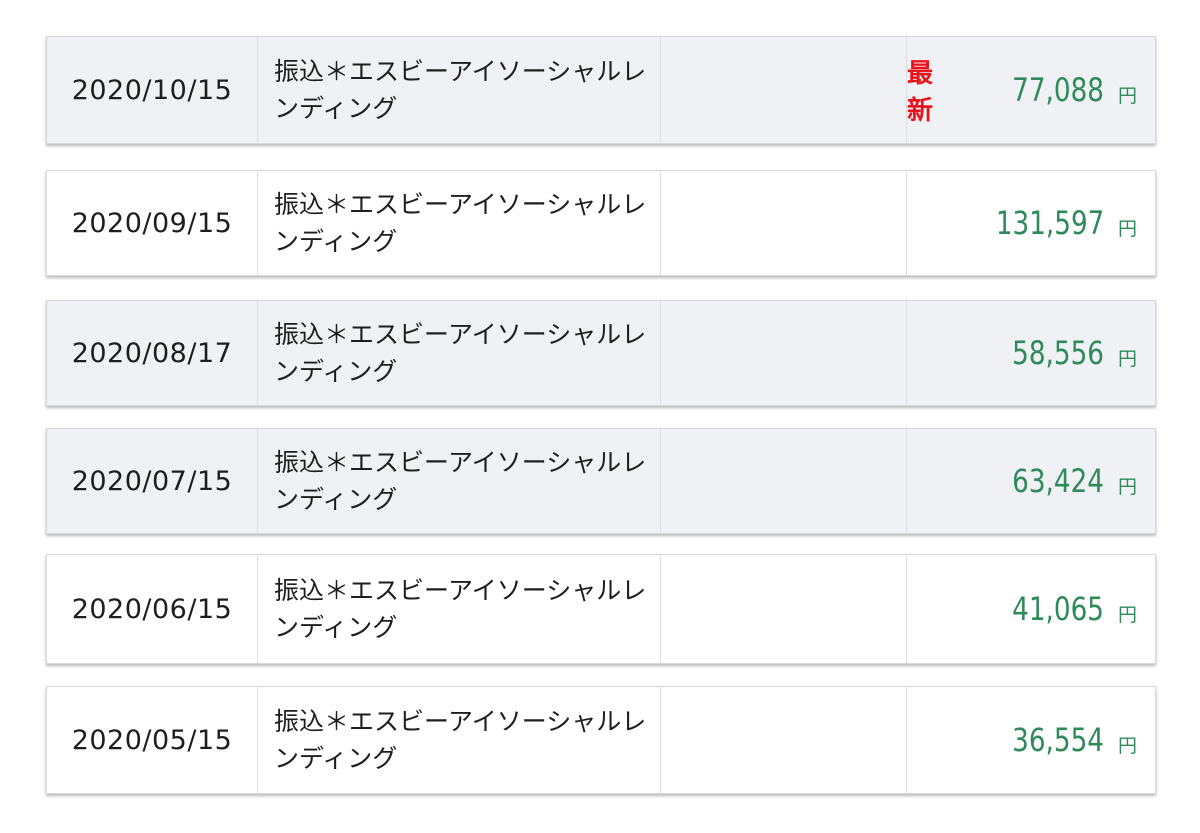 This screenshot has height=833, width=1200. I want to click on transaction-date: 2020/08/17, so click(152, 353).